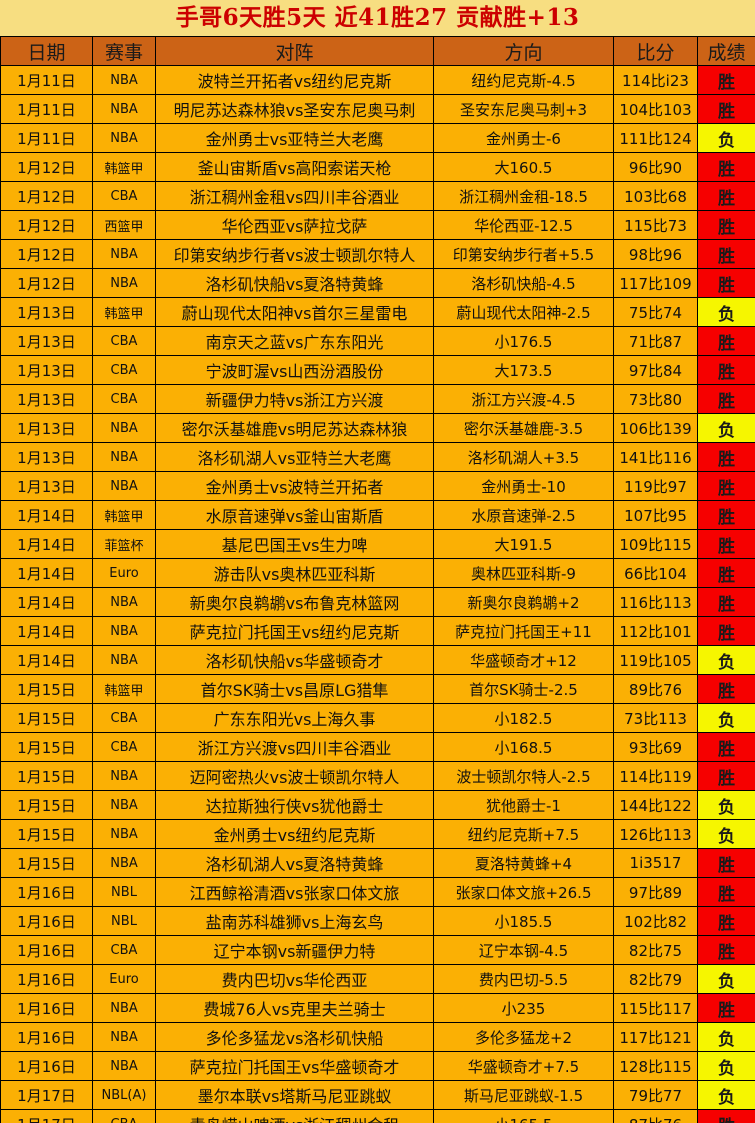 This screenshot has width=755, height=1123. What do you see at coordinates (726, 51) in the screenshot?
I see `column-header-result: 成绩` at bounding box center [726, 51].